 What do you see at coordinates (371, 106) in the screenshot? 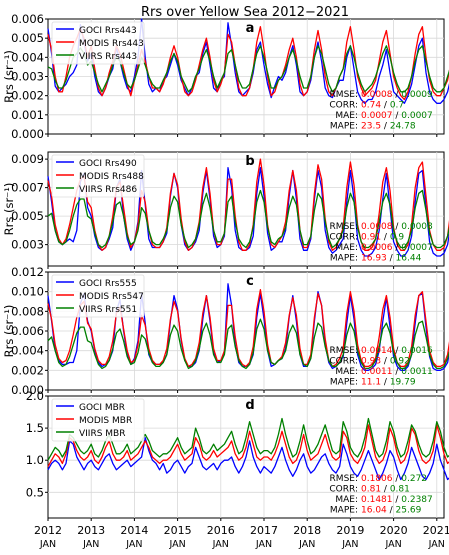
I see `stat-modis-value: 0.74` at bounding box center [371, 106].